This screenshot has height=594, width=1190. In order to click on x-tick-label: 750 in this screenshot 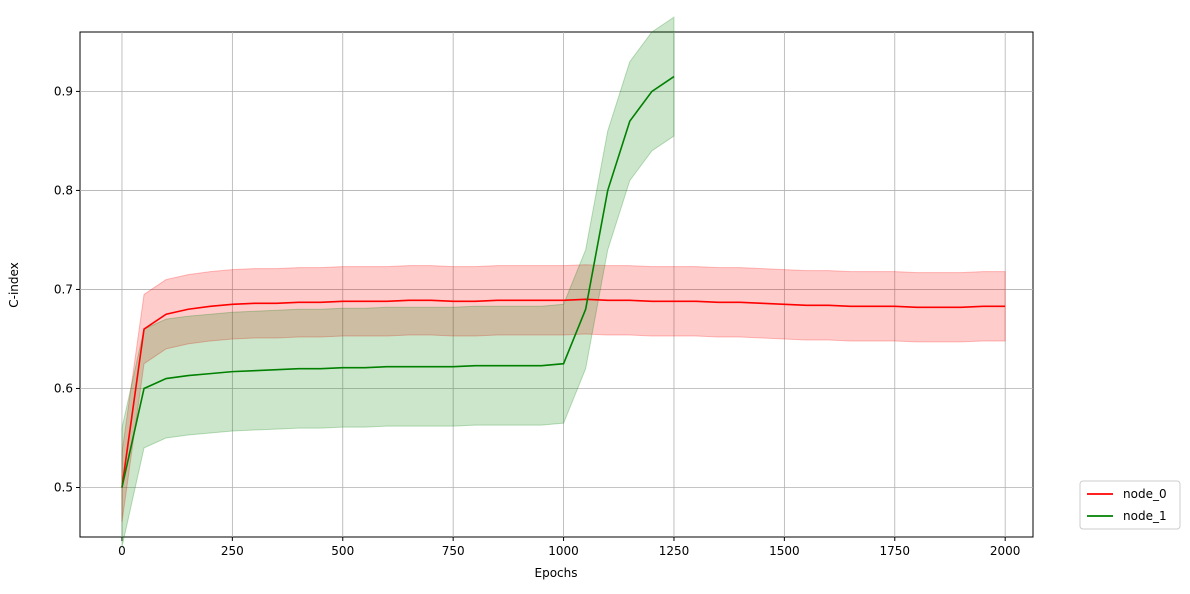, I will do `click(453, 551)`.